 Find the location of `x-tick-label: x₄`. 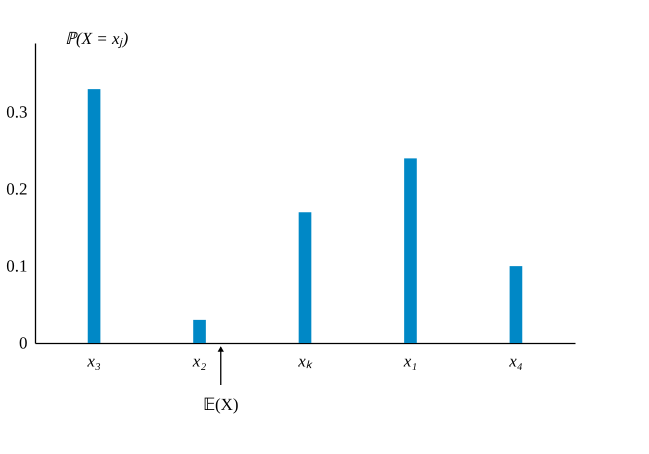

x-tick-label: x₄ is located at coordinates (515, 361).